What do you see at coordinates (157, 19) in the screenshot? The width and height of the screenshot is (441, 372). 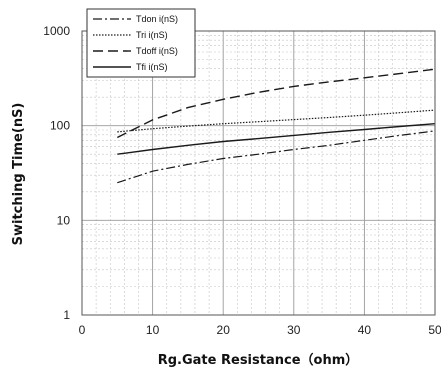 I see `legend-label: Tdon i(nS)` at bounding box center [157, 19].